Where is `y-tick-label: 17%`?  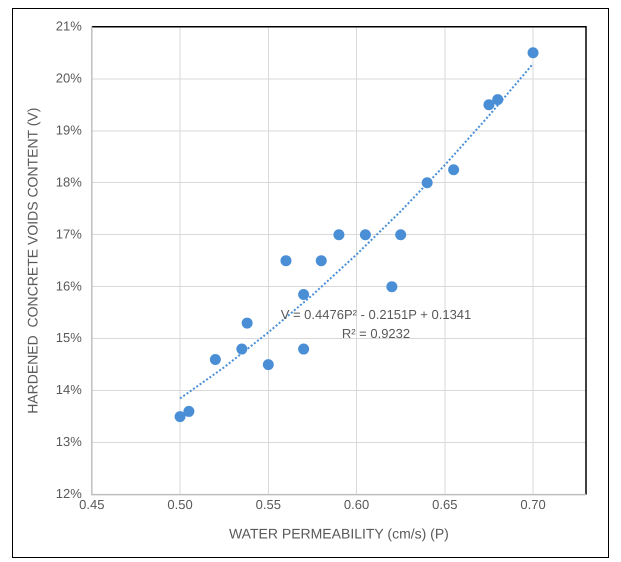 y-tick-label: 17% is located at coordinates (69, 234).